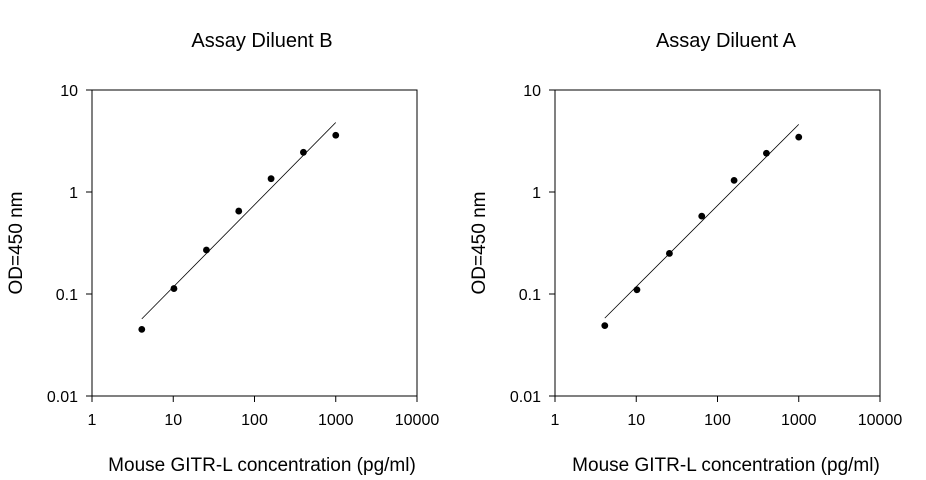 Image resolution: width=926 pixels, height=480 pixels. What do you see at coordinates (726, 41) in the screenshot?
I see `chart-title: Assay Diluent A` at bounding box center [726, 41].